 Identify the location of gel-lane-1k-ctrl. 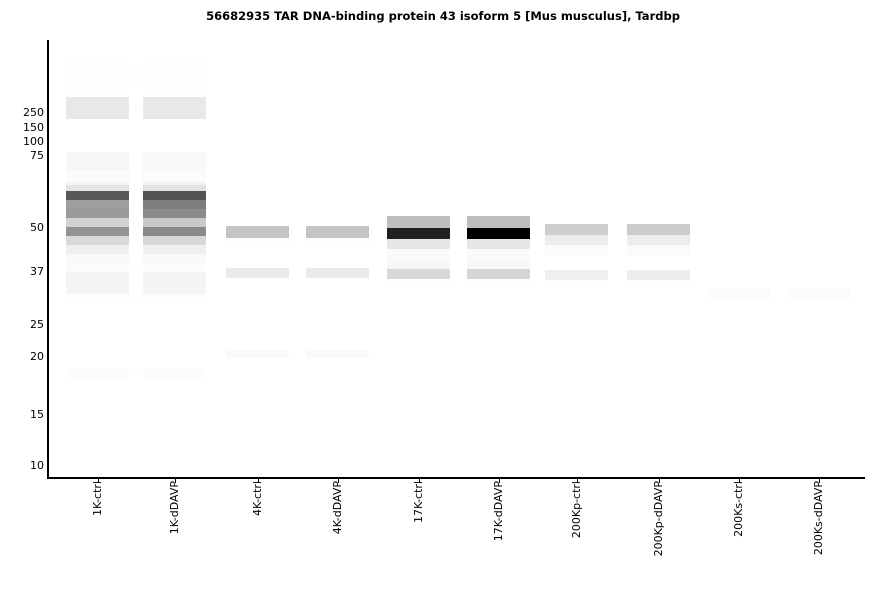
(97, 259).